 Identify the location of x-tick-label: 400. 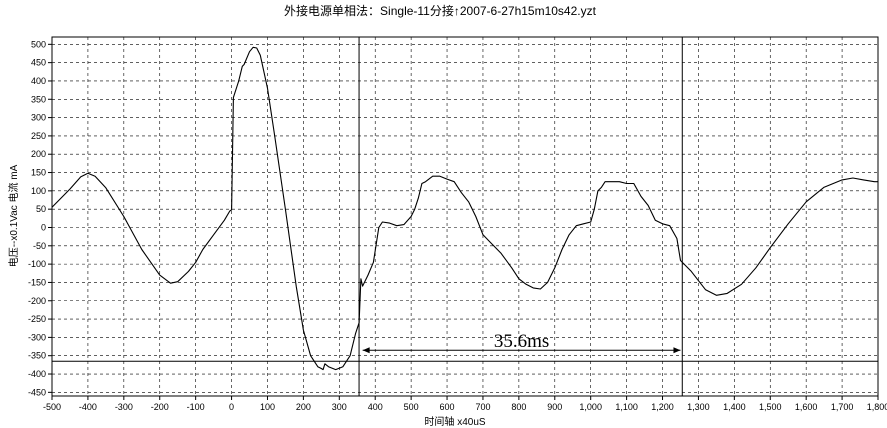
(375, 407).